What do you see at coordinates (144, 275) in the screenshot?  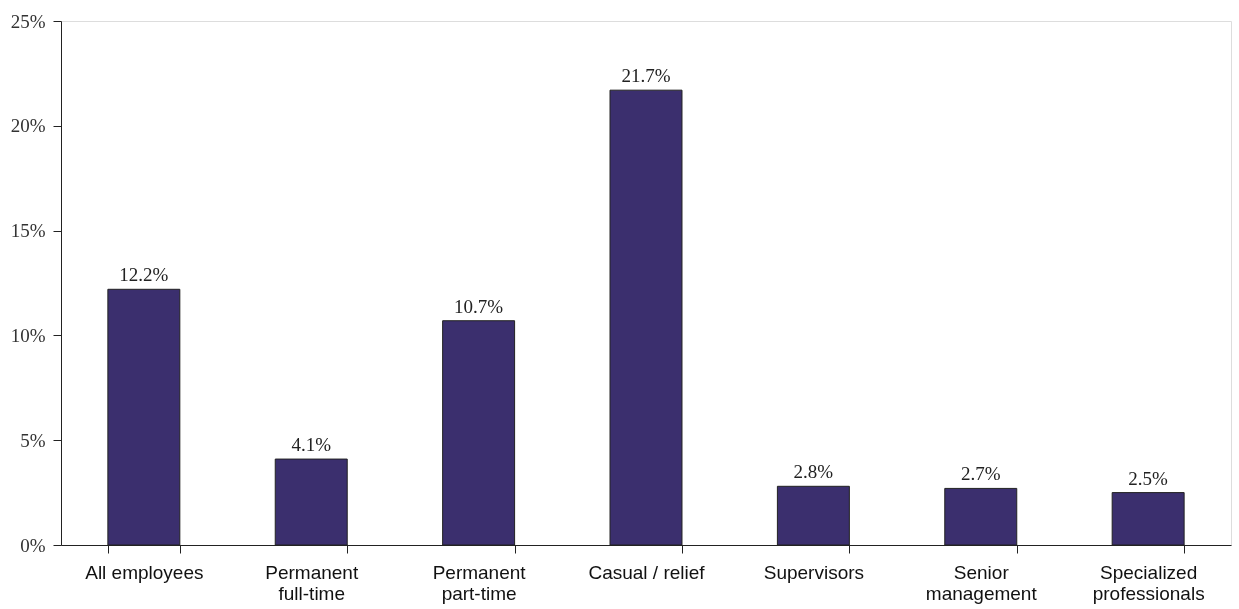 I see `data-label: 12.2%` at bounding box center [144, 275].